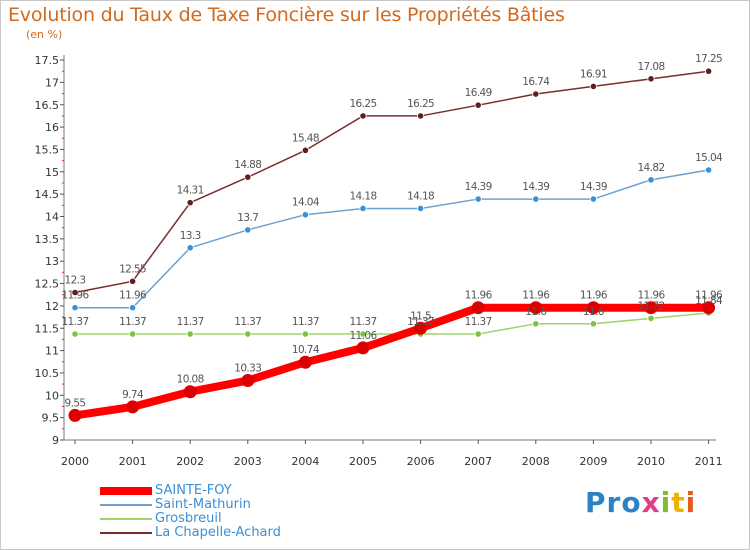 The width and height of the screenshot is (750, 550). What do you see at coordinates (709, 158) in the screenshot?
I see `data-label-1: 15.04` at bounding box center [709, 158].